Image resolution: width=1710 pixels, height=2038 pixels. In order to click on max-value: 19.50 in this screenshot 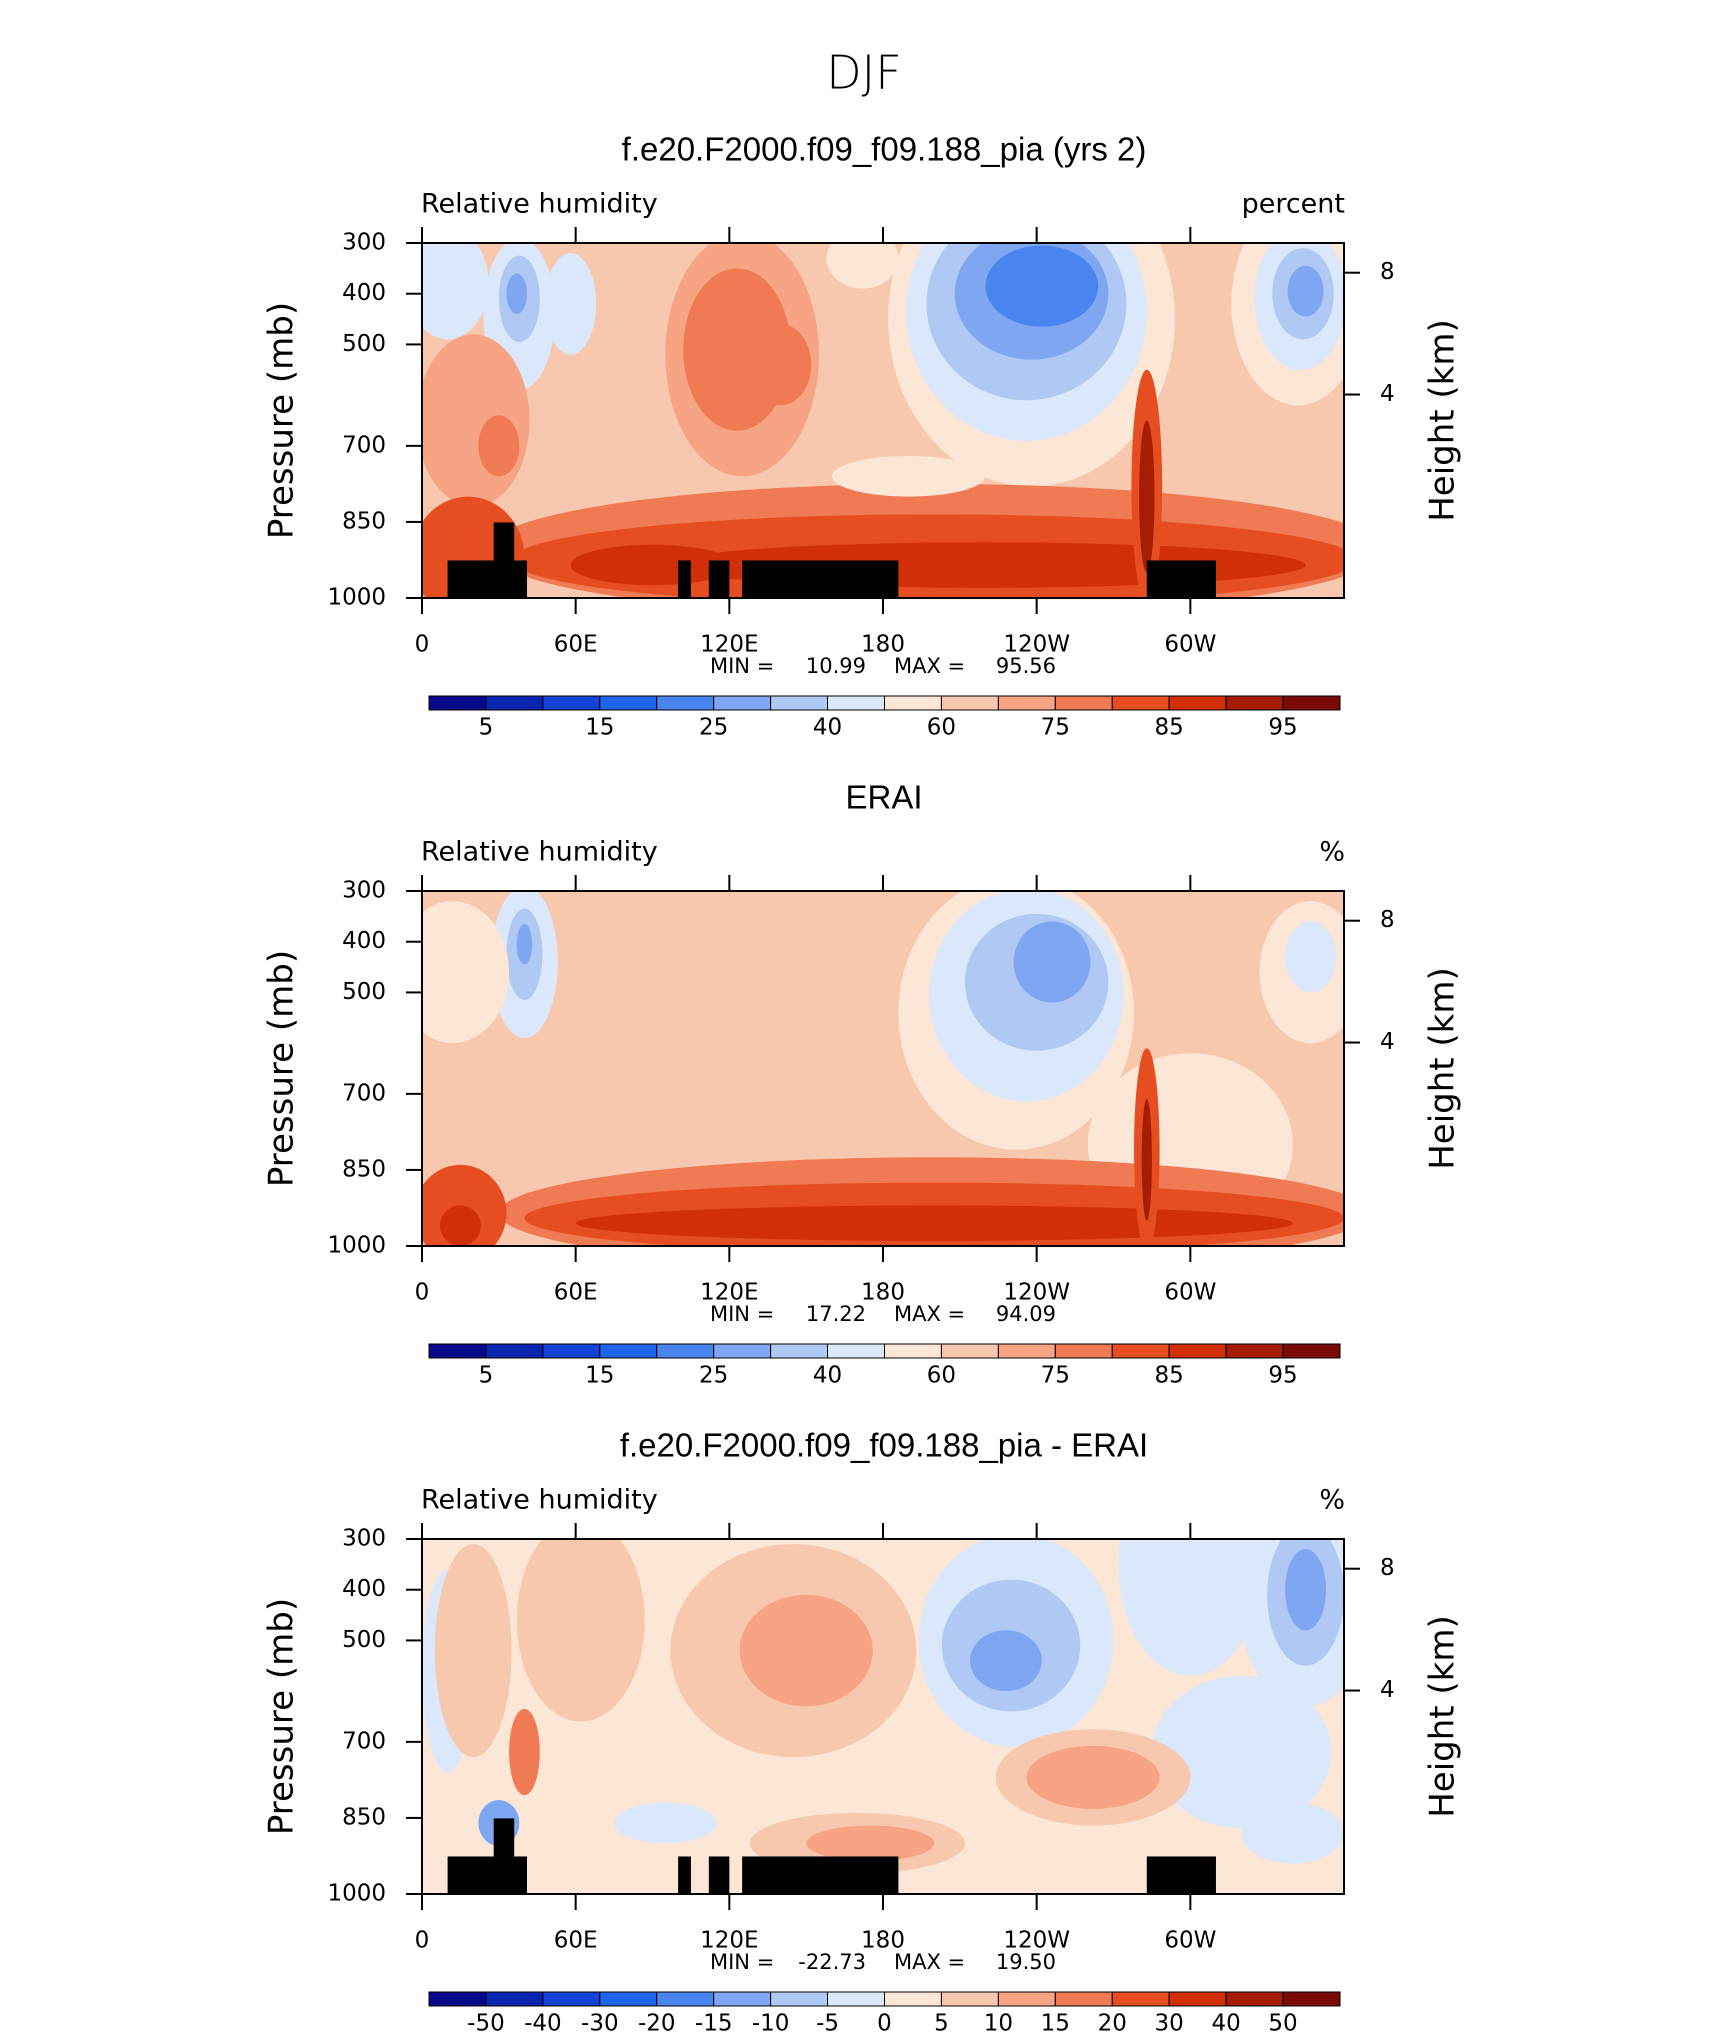, I will do `click(1026, 1962)`.